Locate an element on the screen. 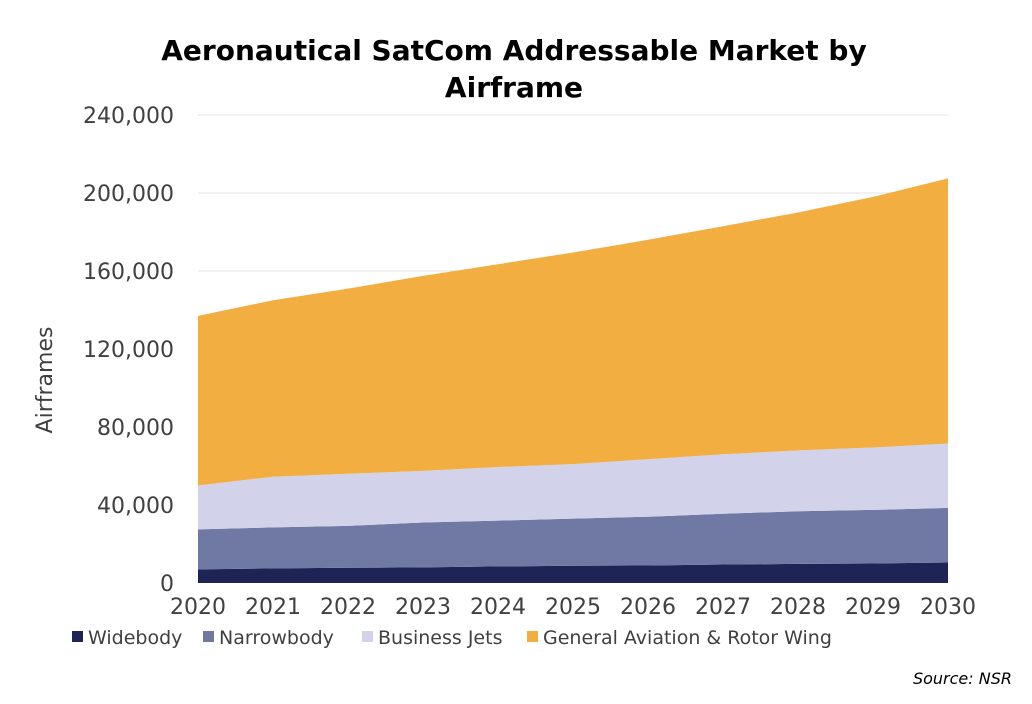 This screenshot has width=1032, height=704. legend-label: Business Jets is located at coordinates (440, 638).